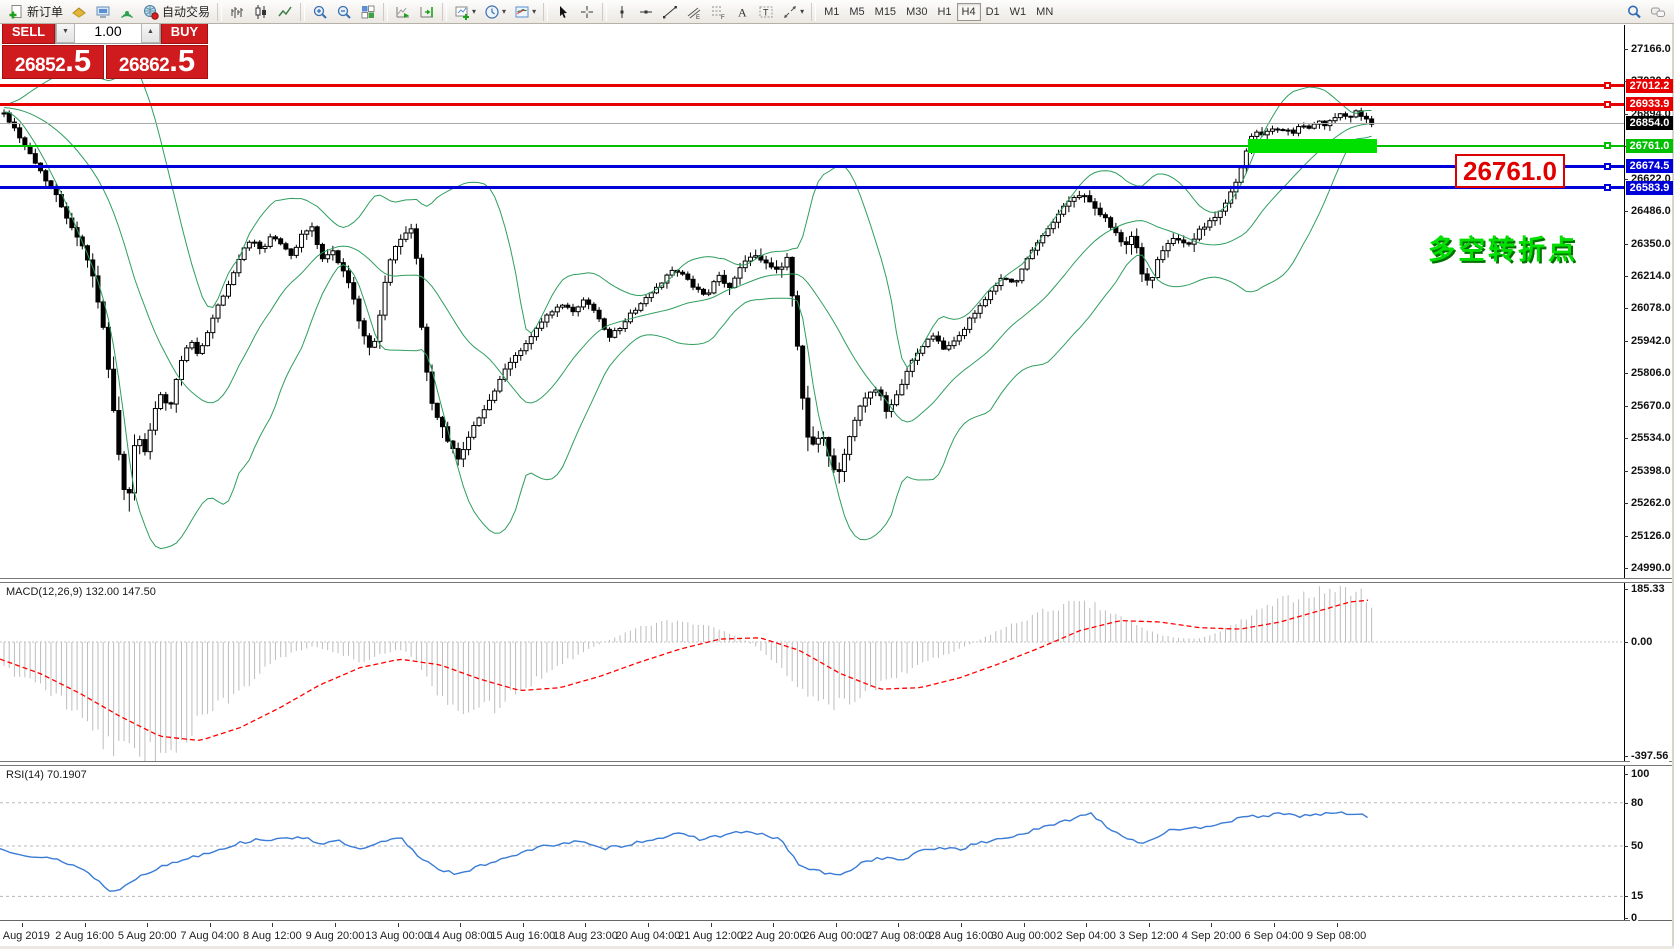 This screenshot has height=949, width=1674. What do you see at coordinates (812, 145) in the screenshot?
I see `horizontal-line-26761.0` at bounding box center [812, 145].